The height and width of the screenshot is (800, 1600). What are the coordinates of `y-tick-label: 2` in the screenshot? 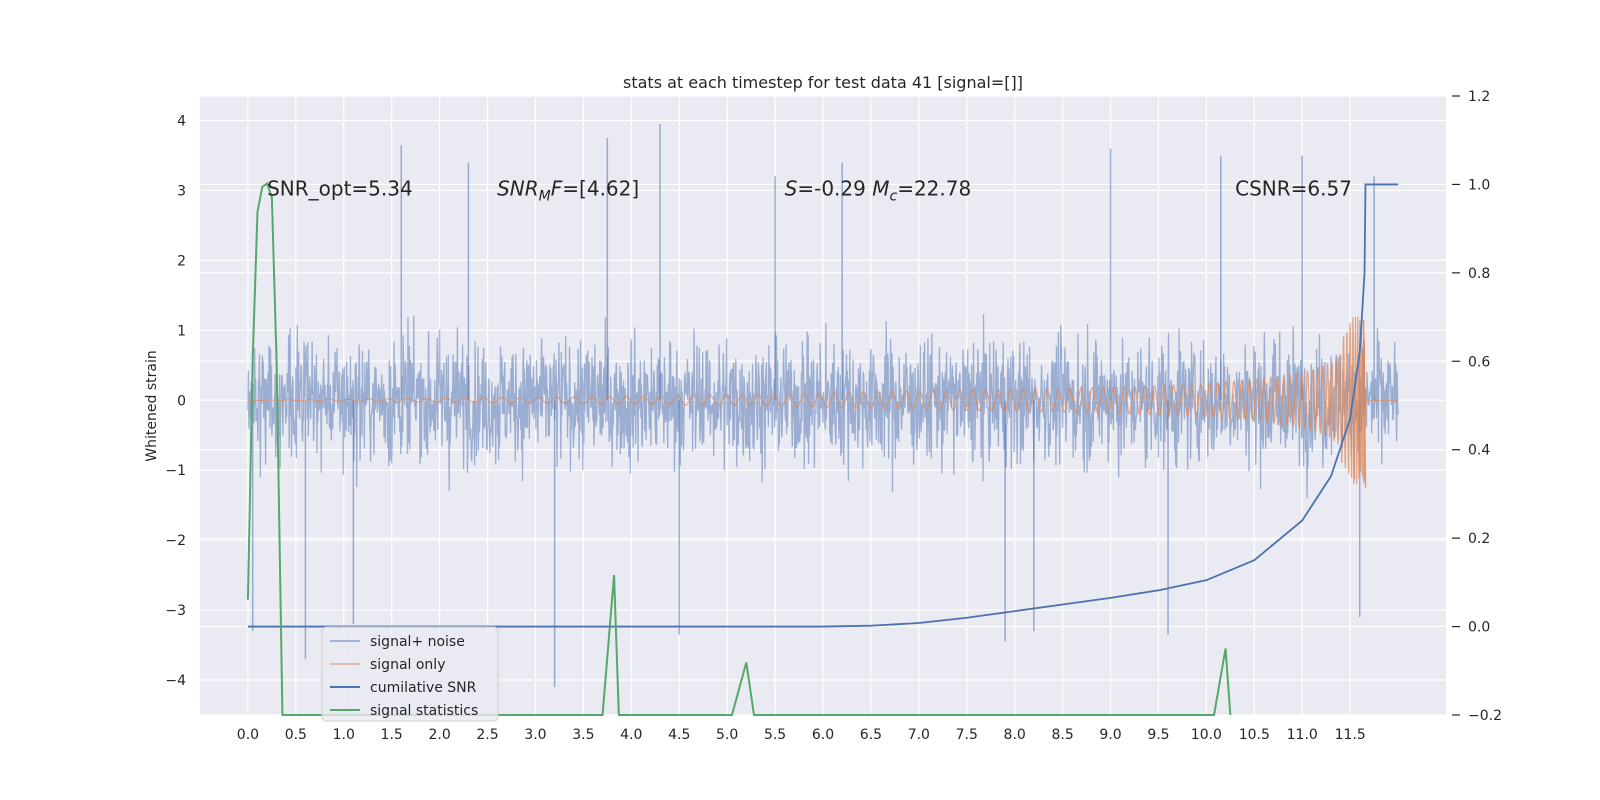 It's located at (181, 261).